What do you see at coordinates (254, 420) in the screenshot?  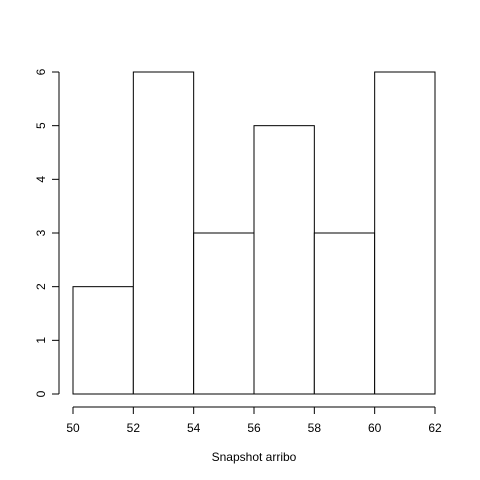 I see `x-axis: 50 52 54 56 58 60 62` at bounding box center [254, 420].